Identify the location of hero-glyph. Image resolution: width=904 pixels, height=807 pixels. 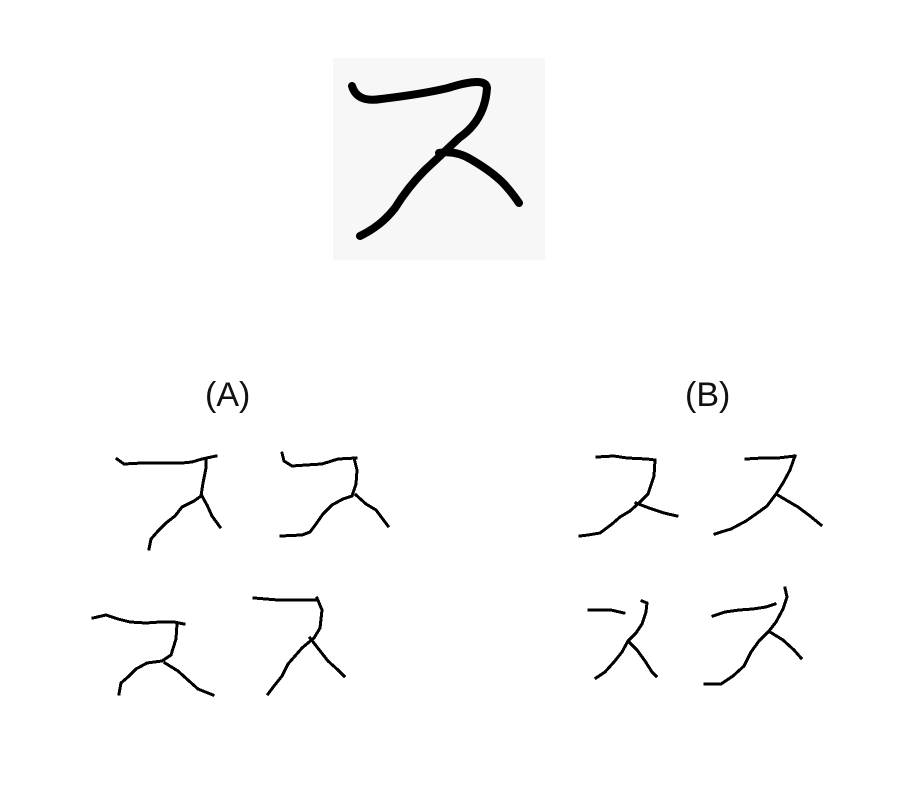
(435, 159).